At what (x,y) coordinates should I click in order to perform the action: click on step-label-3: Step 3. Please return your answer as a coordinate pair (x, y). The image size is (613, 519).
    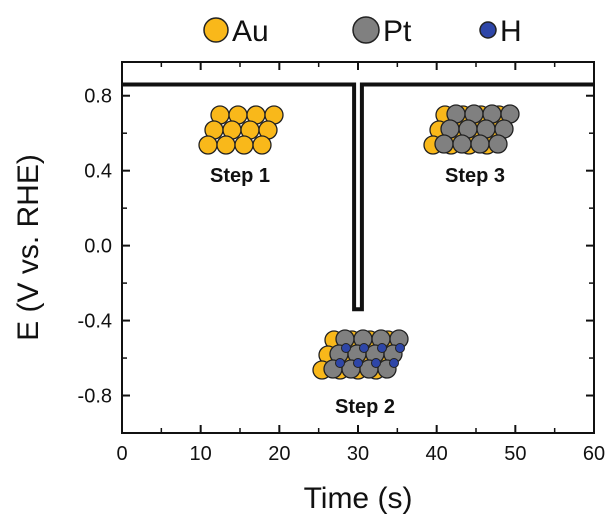
    Looking at the image, I should click on (475, 176).